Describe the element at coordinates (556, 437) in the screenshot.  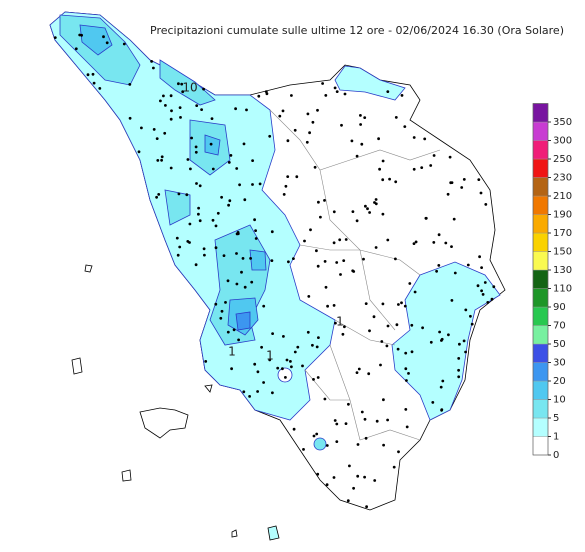
I see `legend-label: 1` at that location.